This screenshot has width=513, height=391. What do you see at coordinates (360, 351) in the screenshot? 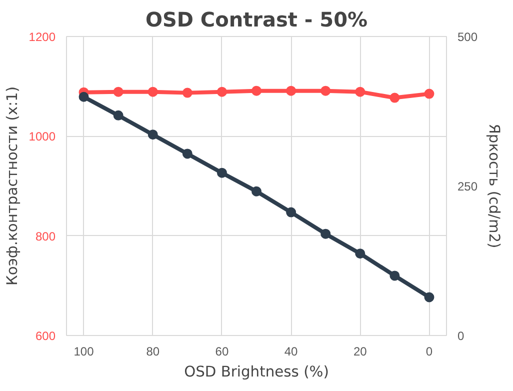
I see `x-tick-label: 20` at bounding box center [360, 351].